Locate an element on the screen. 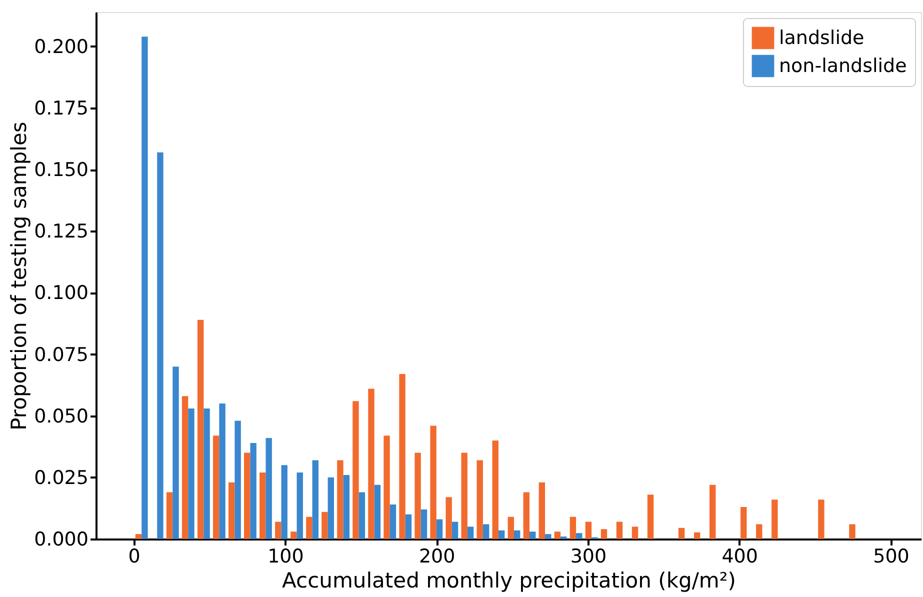  y-tick-label: 0.200 is located at coordinates (61, 47).